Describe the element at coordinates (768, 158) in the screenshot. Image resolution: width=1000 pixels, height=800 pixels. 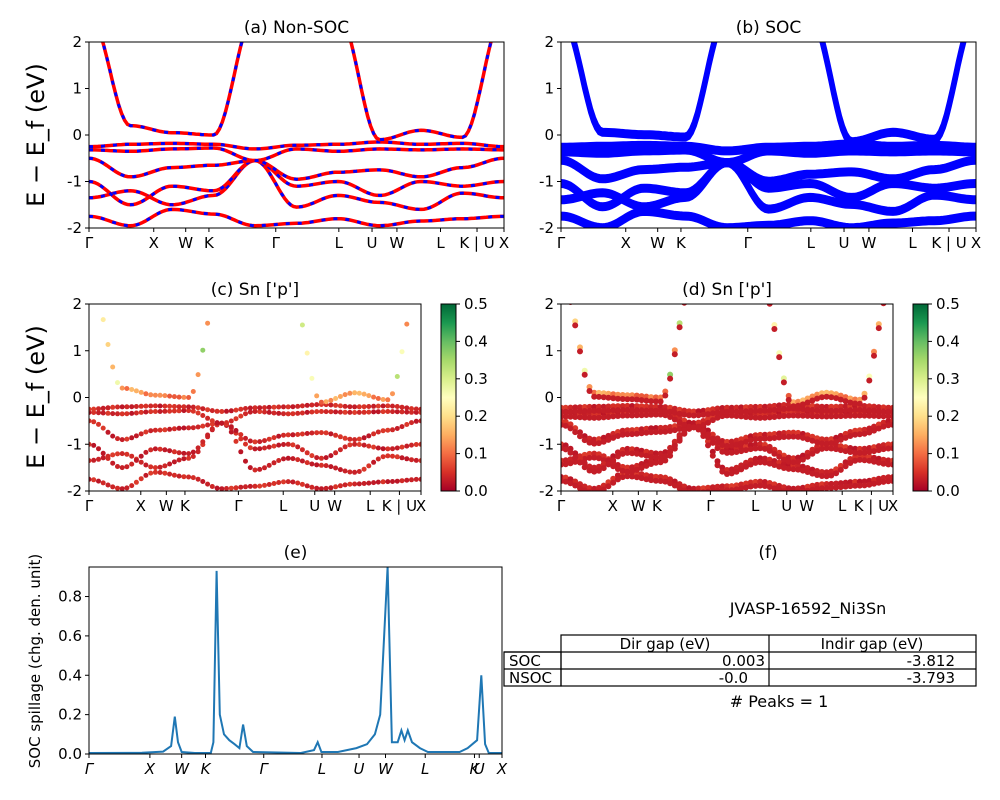
I see `band-4-line-split` at that location.